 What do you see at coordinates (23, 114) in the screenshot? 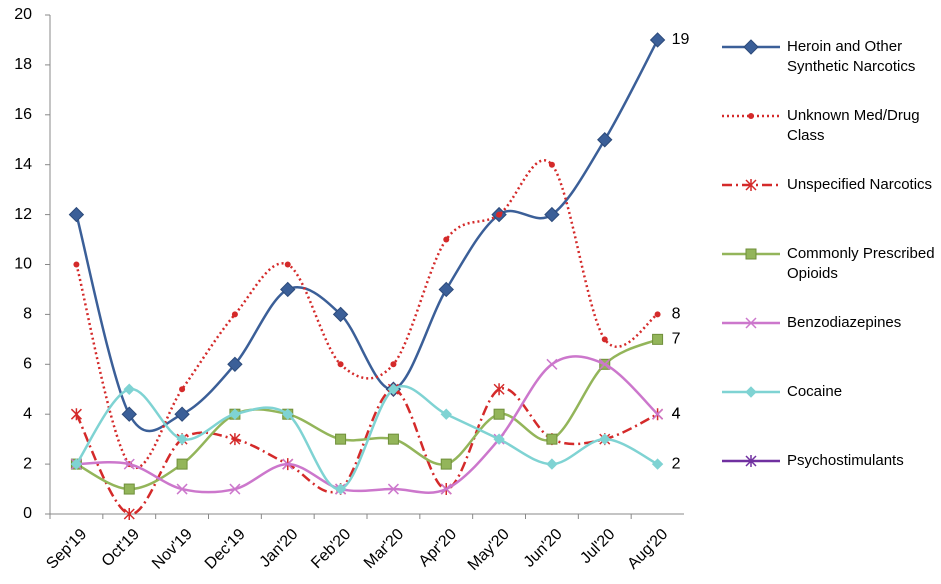
I see `y-tick-label: 16` at bounding box center [23, 114].